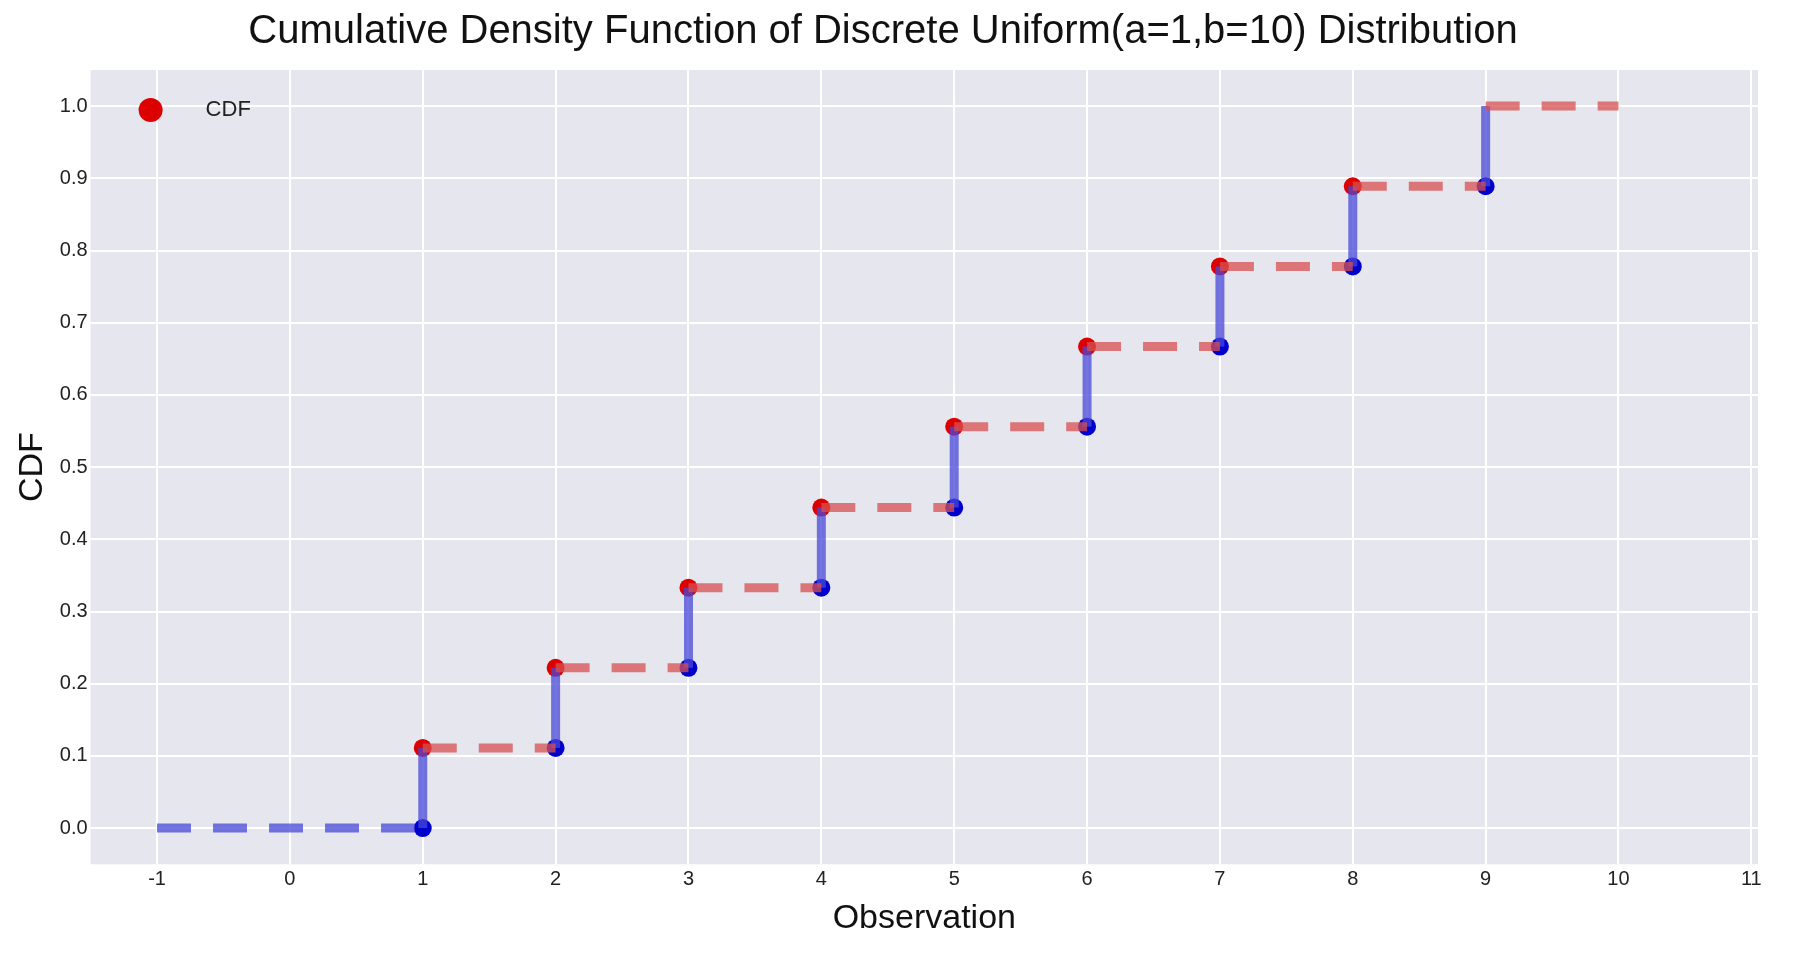 This screenshot has height=958, width=1794. What do you see at coordinates (1087, 877) in the screenshot?
I see `x-tick-label: 6` at bounding box center [1087, 877].